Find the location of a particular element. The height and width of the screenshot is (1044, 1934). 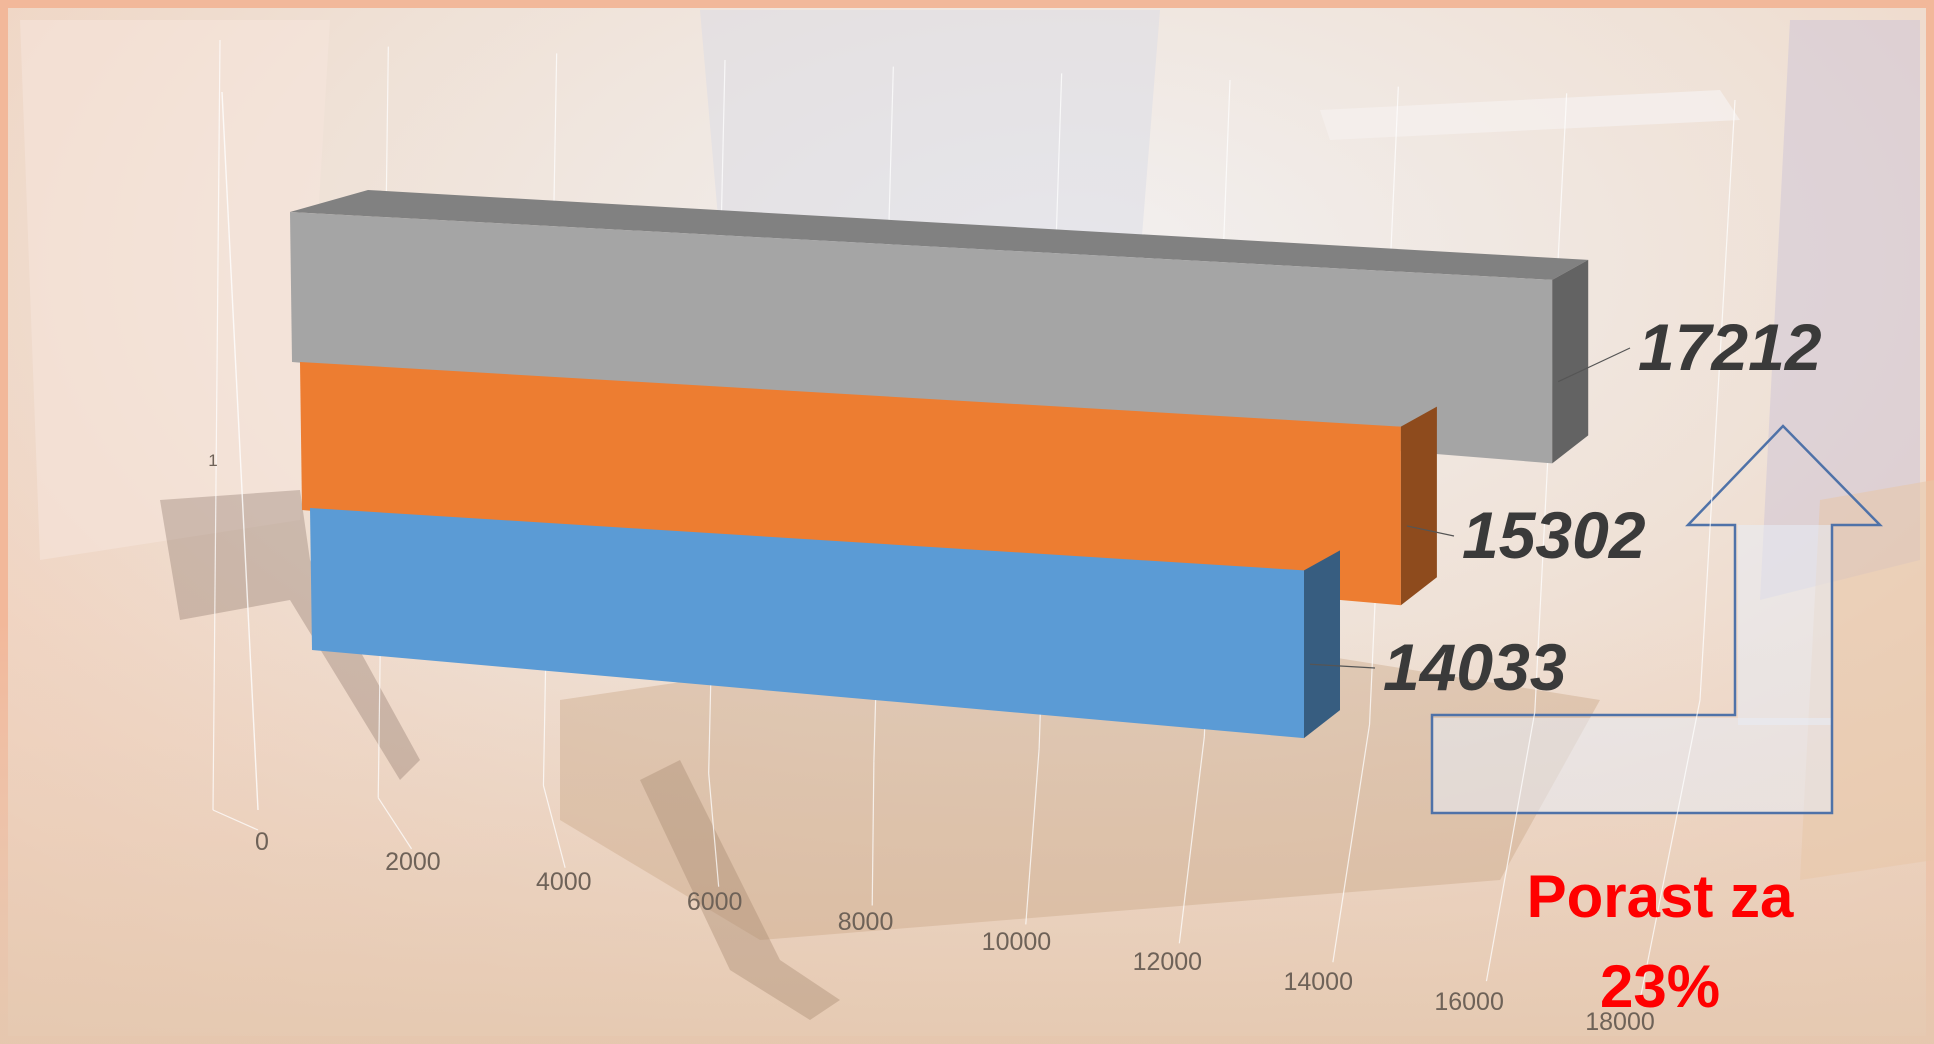

data-label: 15302 is located at coordinates (1554, 535).